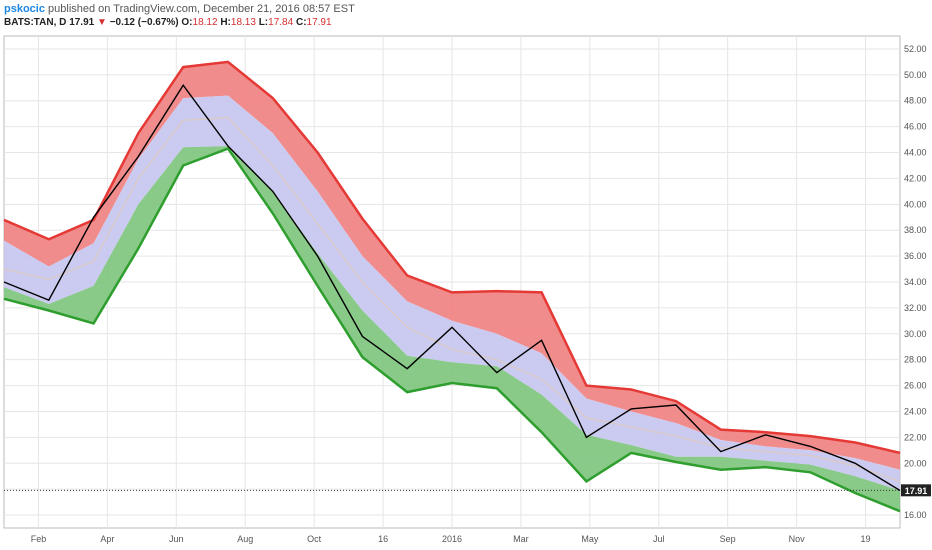 The image size is (932, 550). Describe the element at coordinates (452, 539) in the screenshot. I see `x-tick-label: 2016` at that location.